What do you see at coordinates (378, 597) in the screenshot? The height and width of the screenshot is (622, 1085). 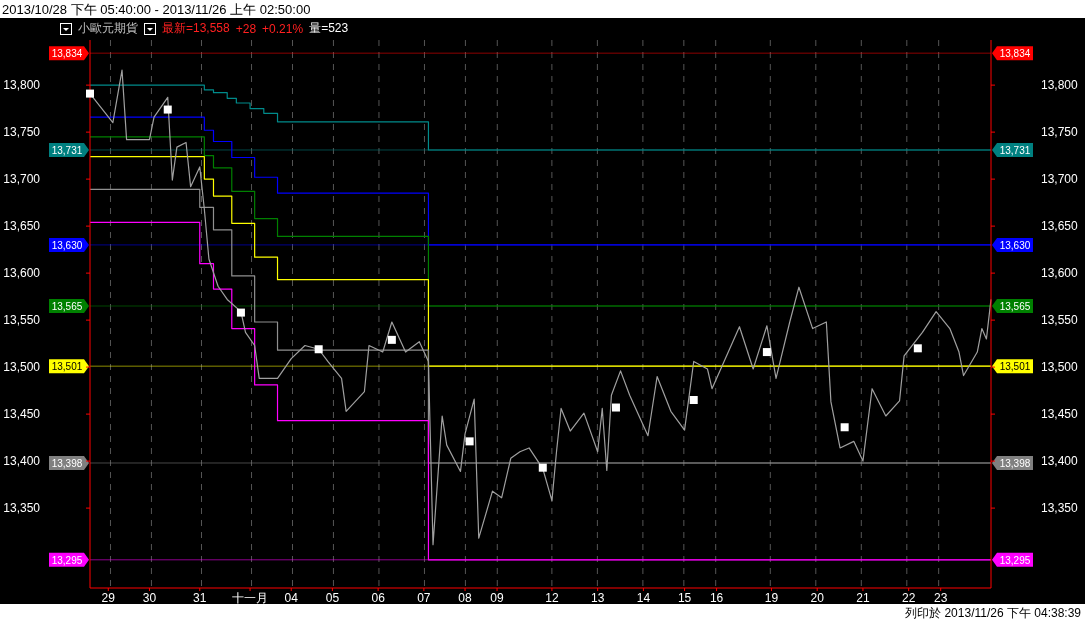 I see `x-tick-label: 06` at bounding box center [378, 597].